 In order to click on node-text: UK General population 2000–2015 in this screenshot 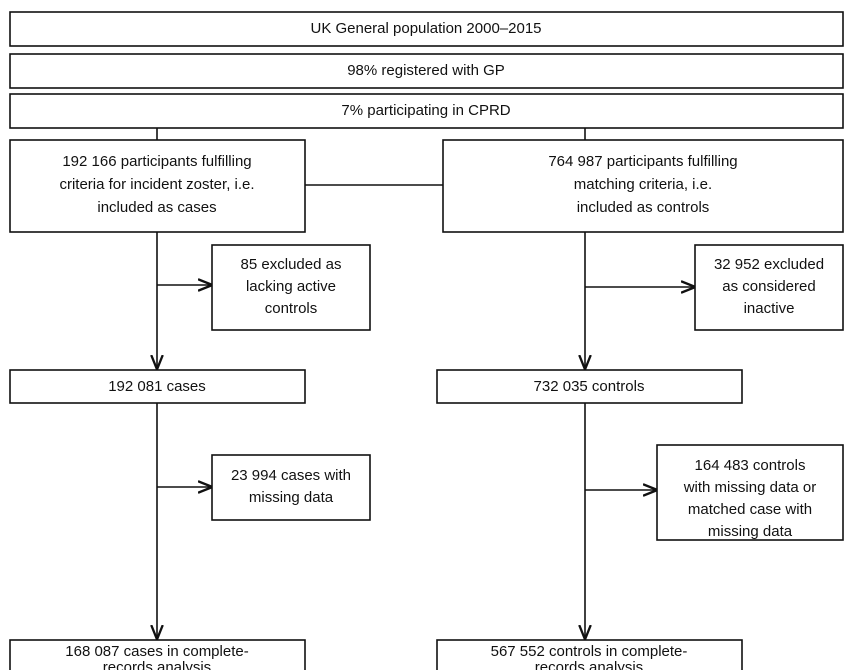, I will do `click(425, 28)`.